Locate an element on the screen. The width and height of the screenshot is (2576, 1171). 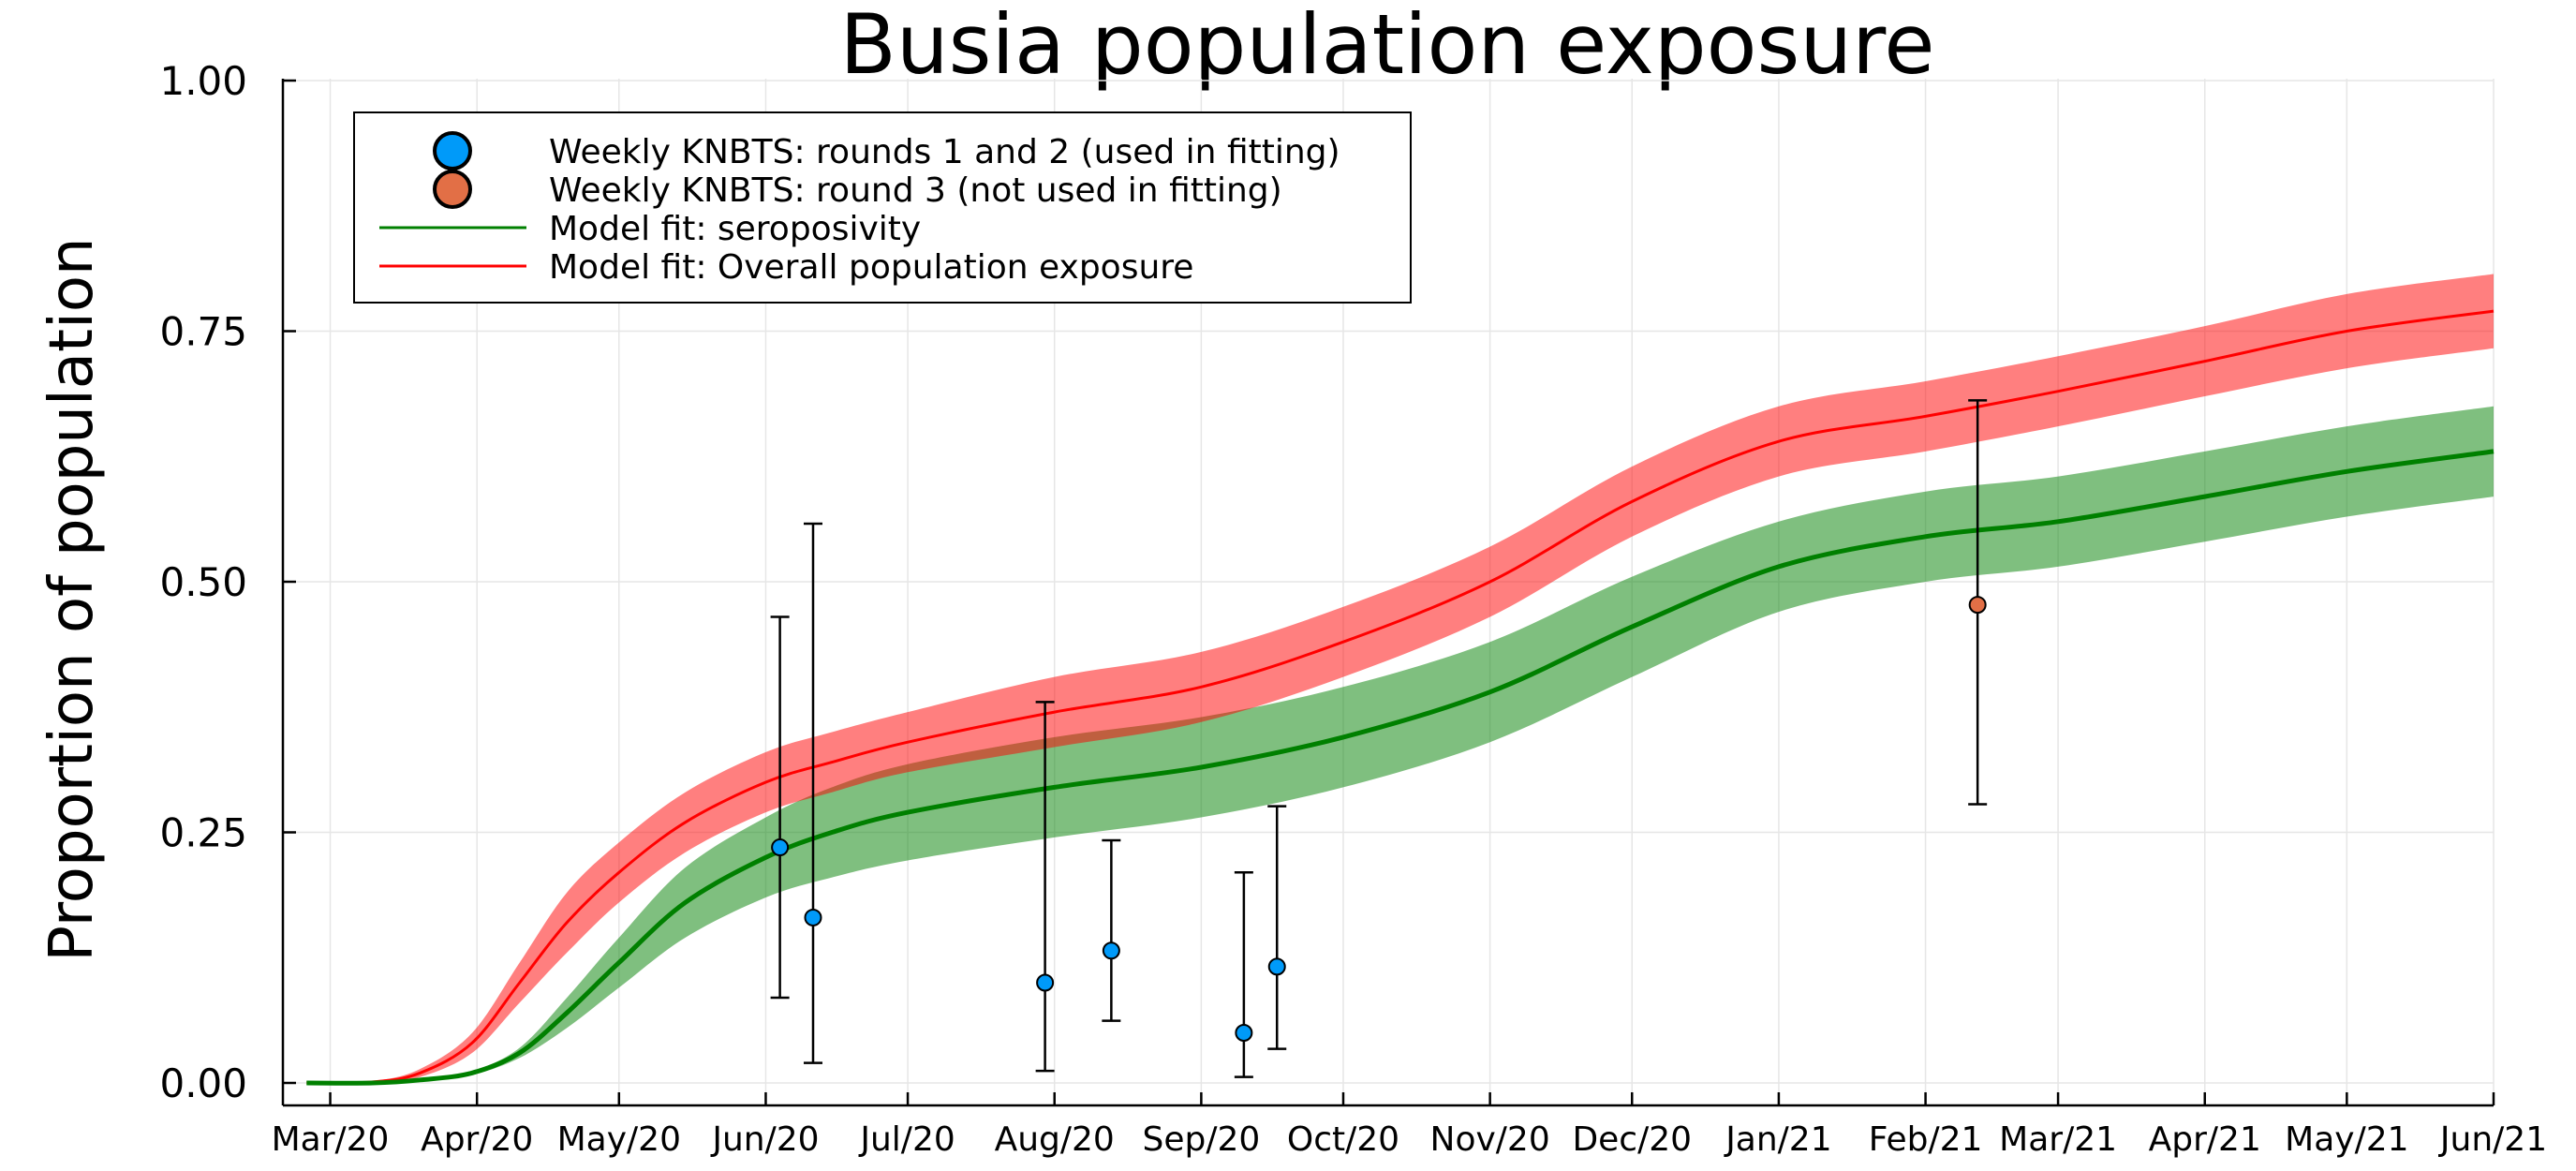
y-tick-label: 0.25 is located at coordinates (203, 833).